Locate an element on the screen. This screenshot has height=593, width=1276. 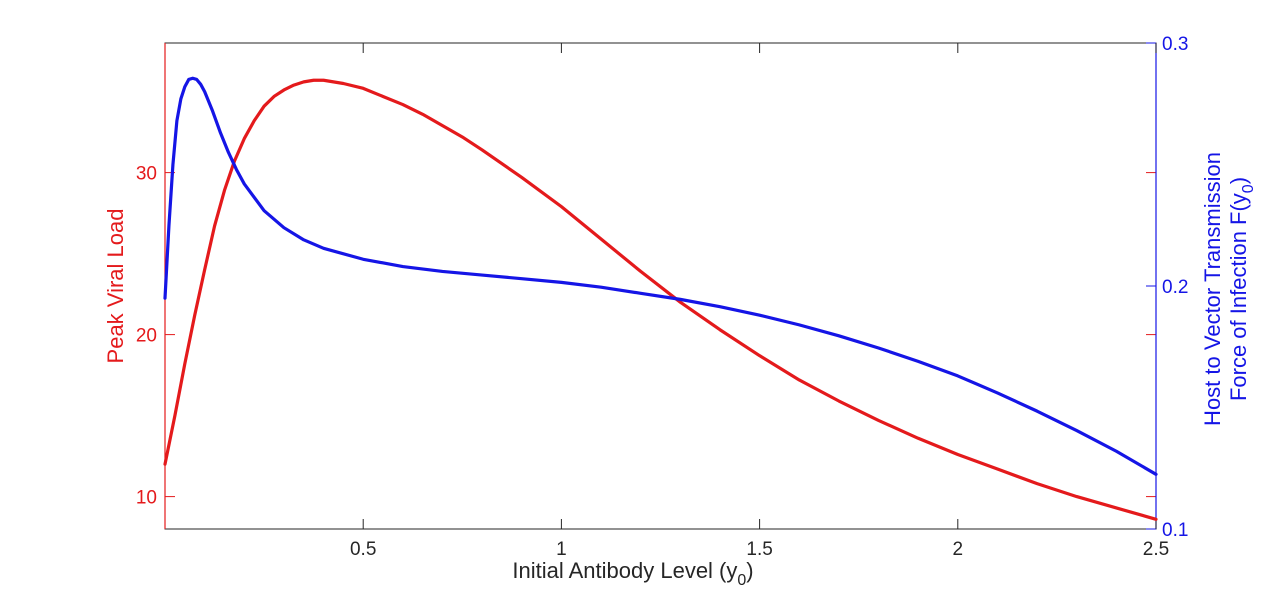
left-tick-label: 30 is located at coordinates (146, 174).